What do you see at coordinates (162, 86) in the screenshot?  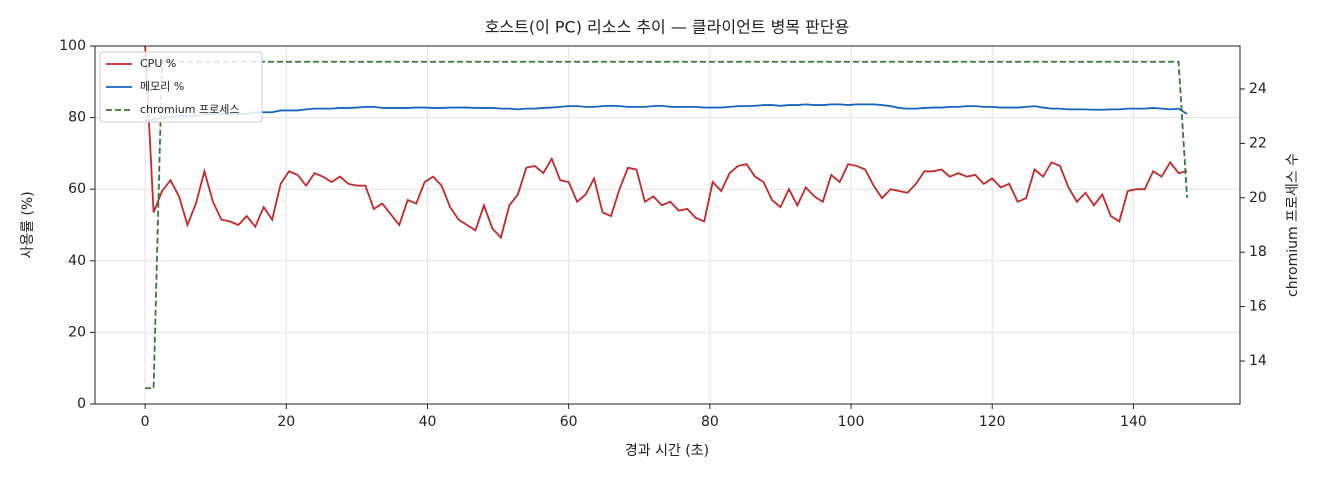 I see `legend-label: 메모리 %` at bounding box center [162, 86].